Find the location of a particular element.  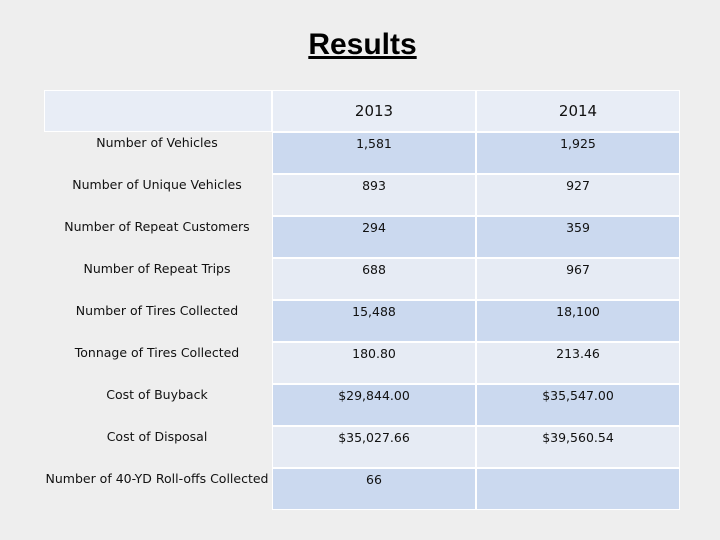

value-cell: $35,547.00 is located at coordinates (578, 405).